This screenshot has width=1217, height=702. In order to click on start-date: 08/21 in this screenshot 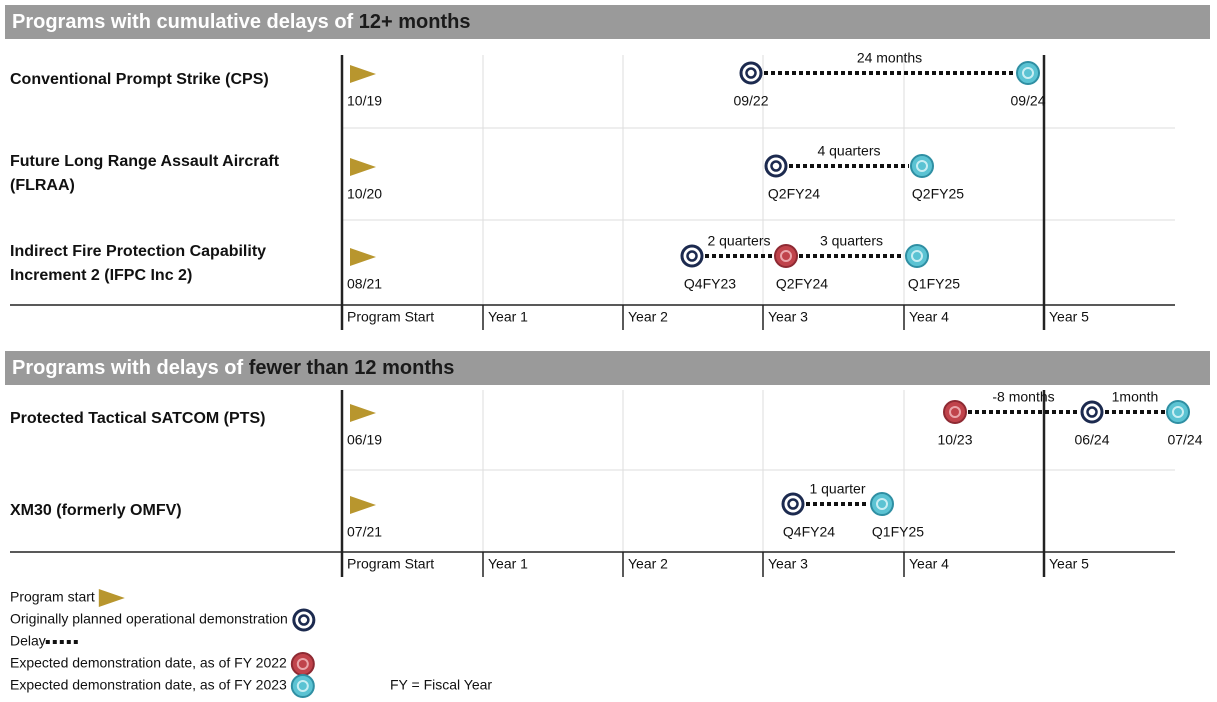, I will do `click(364, 284)`.